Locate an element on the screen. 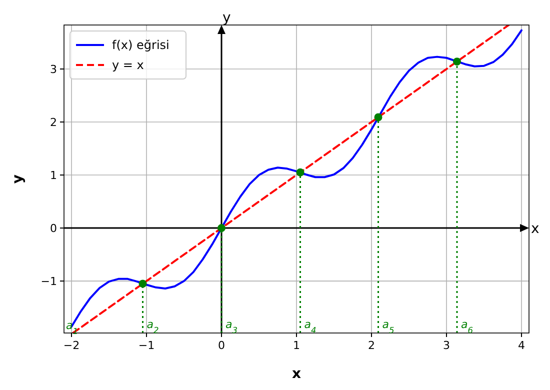  text: x is located at coordinates (535, 229).